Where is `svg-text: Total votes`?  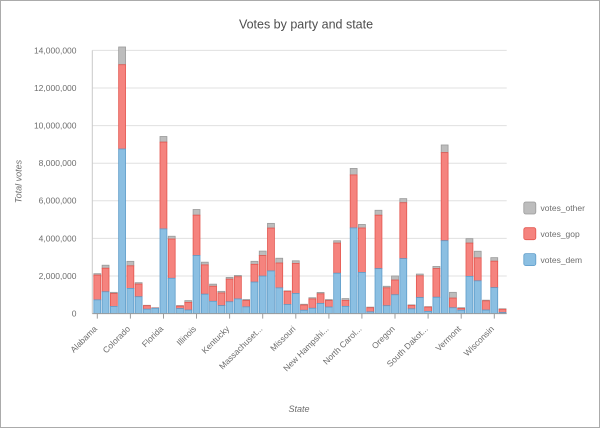
svg-text: Total votes is located at coordinates (18, 181).